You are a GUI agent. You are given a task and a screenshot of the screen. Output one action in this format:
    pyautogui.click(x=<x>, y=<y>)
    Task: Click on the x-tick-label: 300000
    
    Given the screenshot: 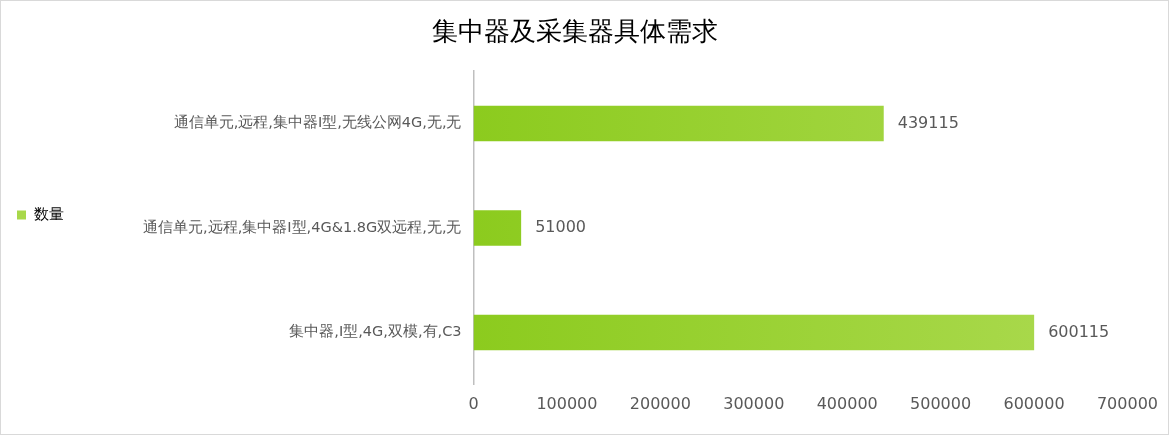 What is the action you would take?
    pyautogui.click(x=754, y=403)
    